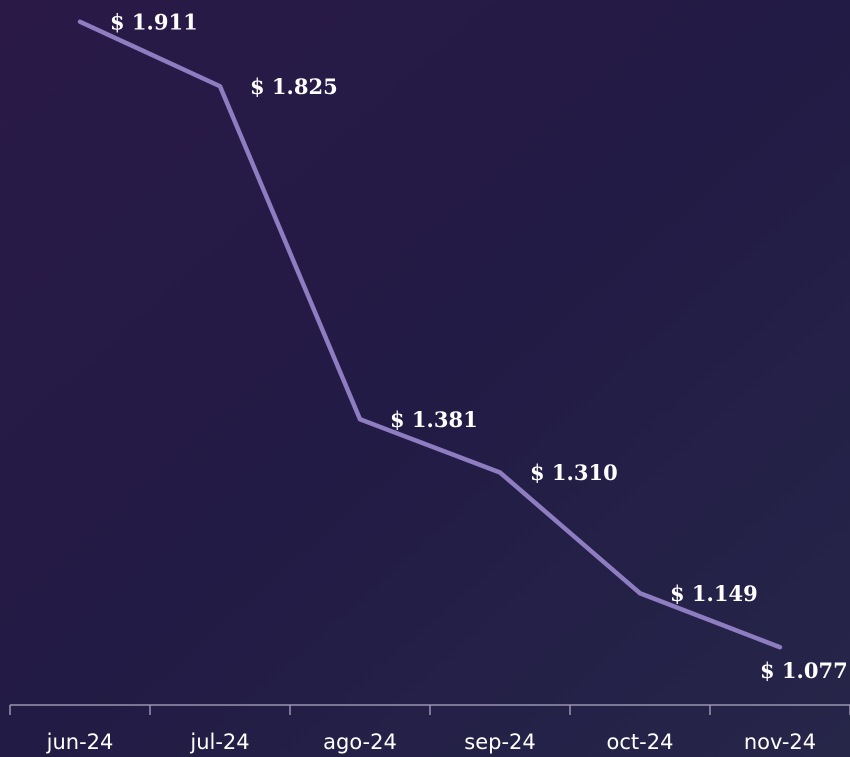 This screenshot has height=757, width=850. What do you see at coordinates (360, 742) in the screenshot?
I see `x-tick-label: ago-24` at bounding box center [360, 742].